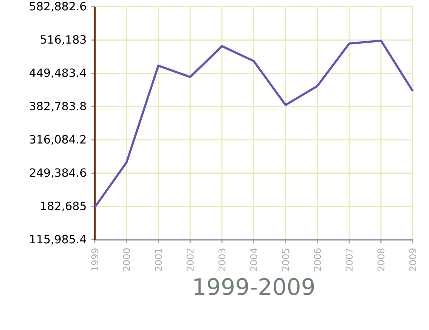 The image size is (429, 330). I want to click on x-tick-label: 2002, so click(190, 260).